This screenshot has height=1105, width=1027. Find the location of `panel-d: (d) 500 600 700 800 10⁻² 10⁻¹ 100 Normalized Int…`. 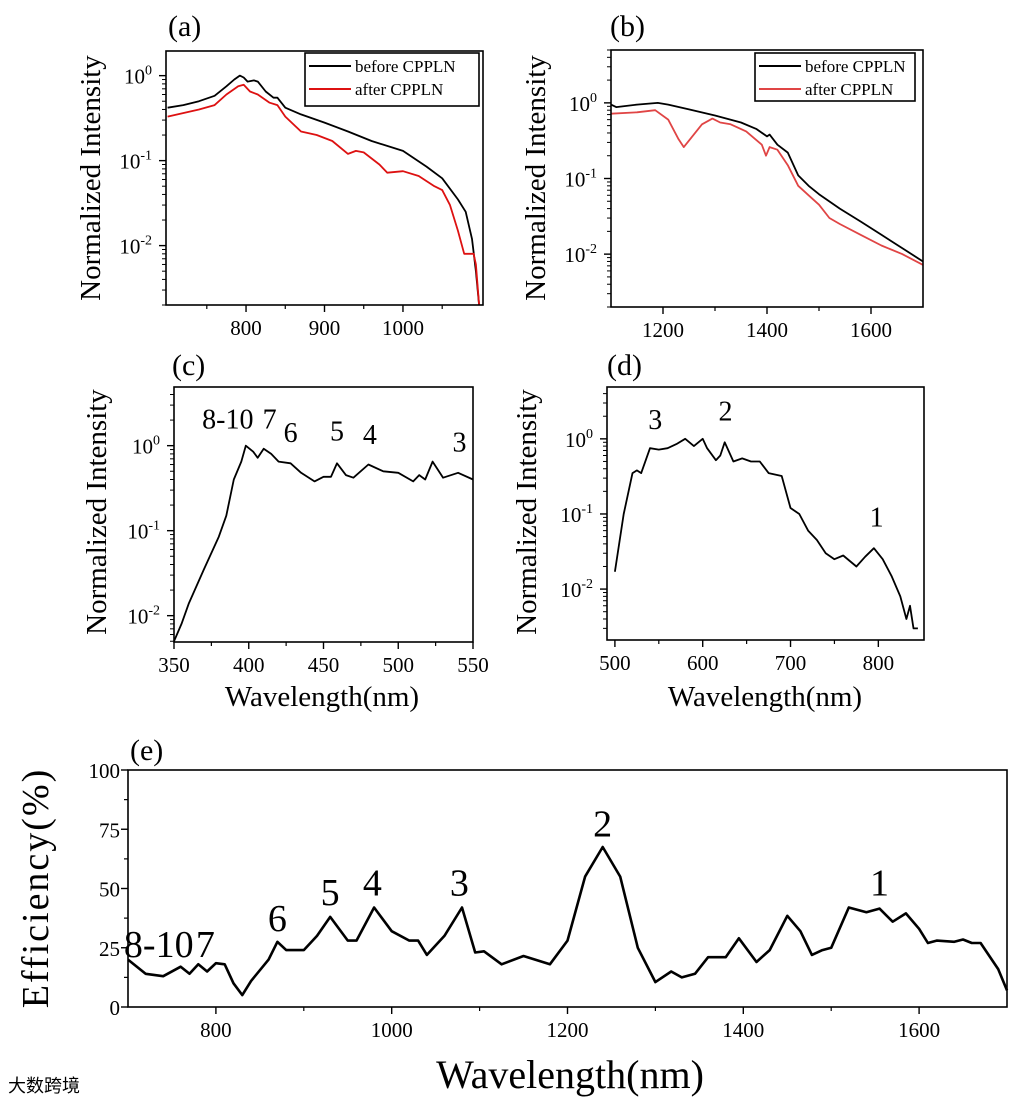

panel-d: (d) 500 600 700 800 10⁻² 10⁻¹ 100 Normalized Int… is located at coordinates (718, 531).